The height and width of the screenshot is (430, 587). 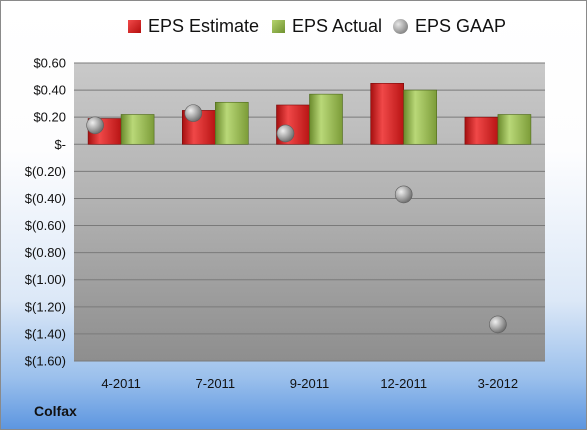 I want to click on bars, so click(x=309, y=114).